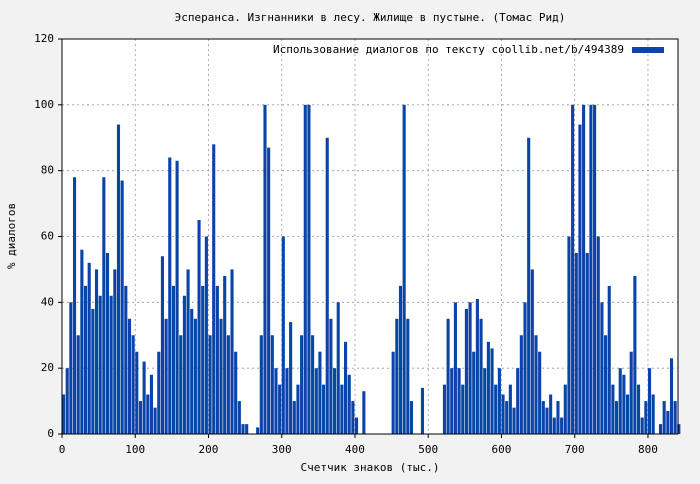 The image size is (700, 484). Describe the element at coordinates (47, 301) in the screenshot. I see `y-tick-label: 40` at that location.